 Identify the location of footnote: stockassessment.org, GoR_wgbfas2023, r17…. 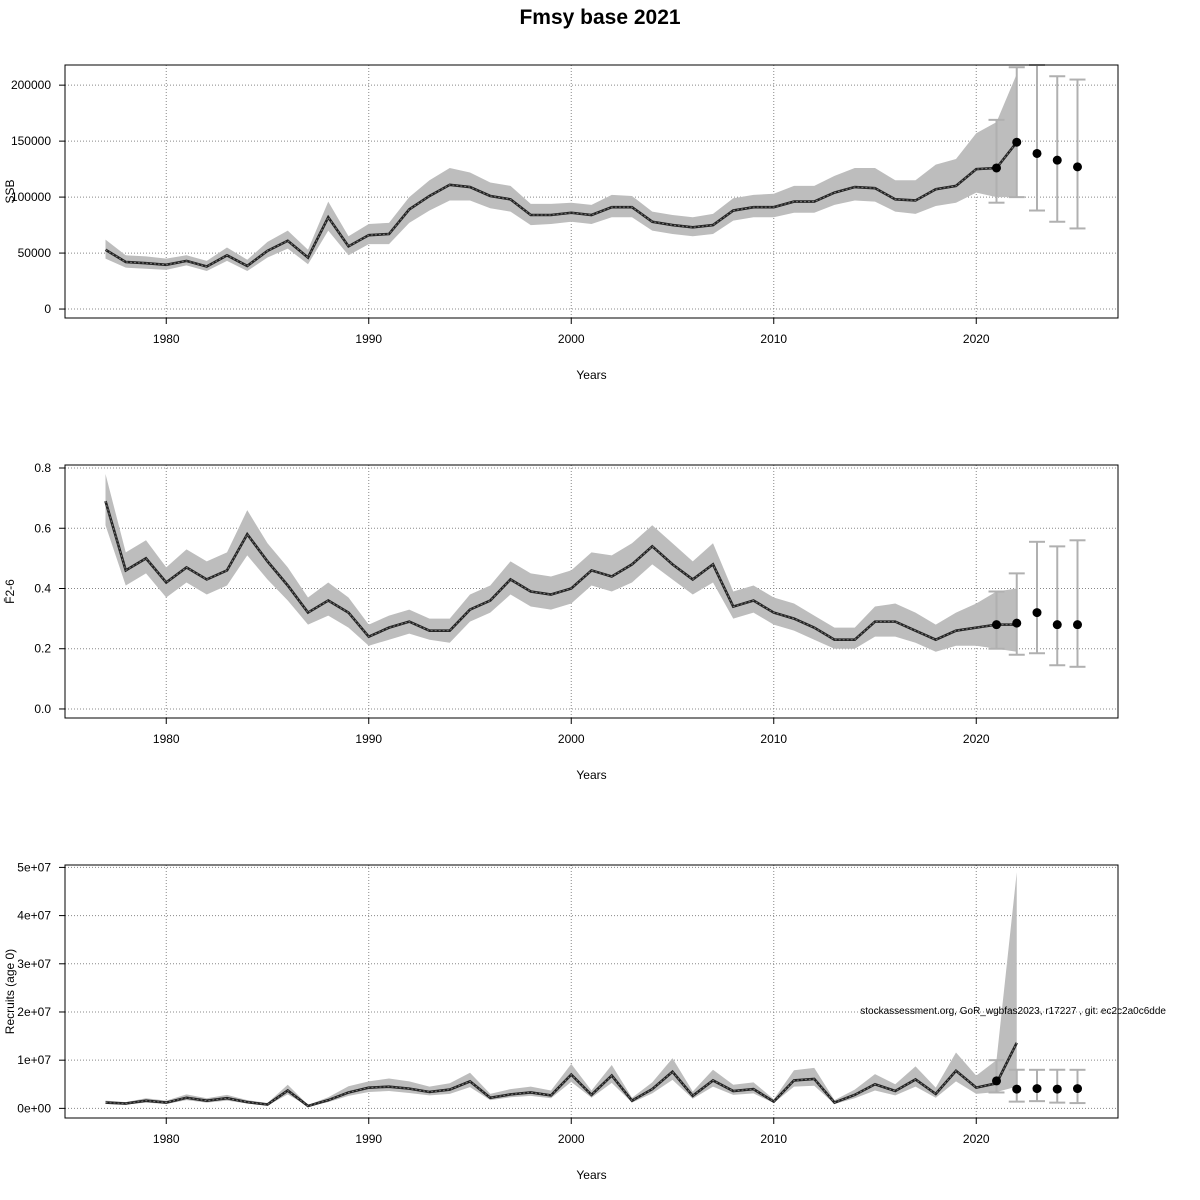
(1013, 1011).